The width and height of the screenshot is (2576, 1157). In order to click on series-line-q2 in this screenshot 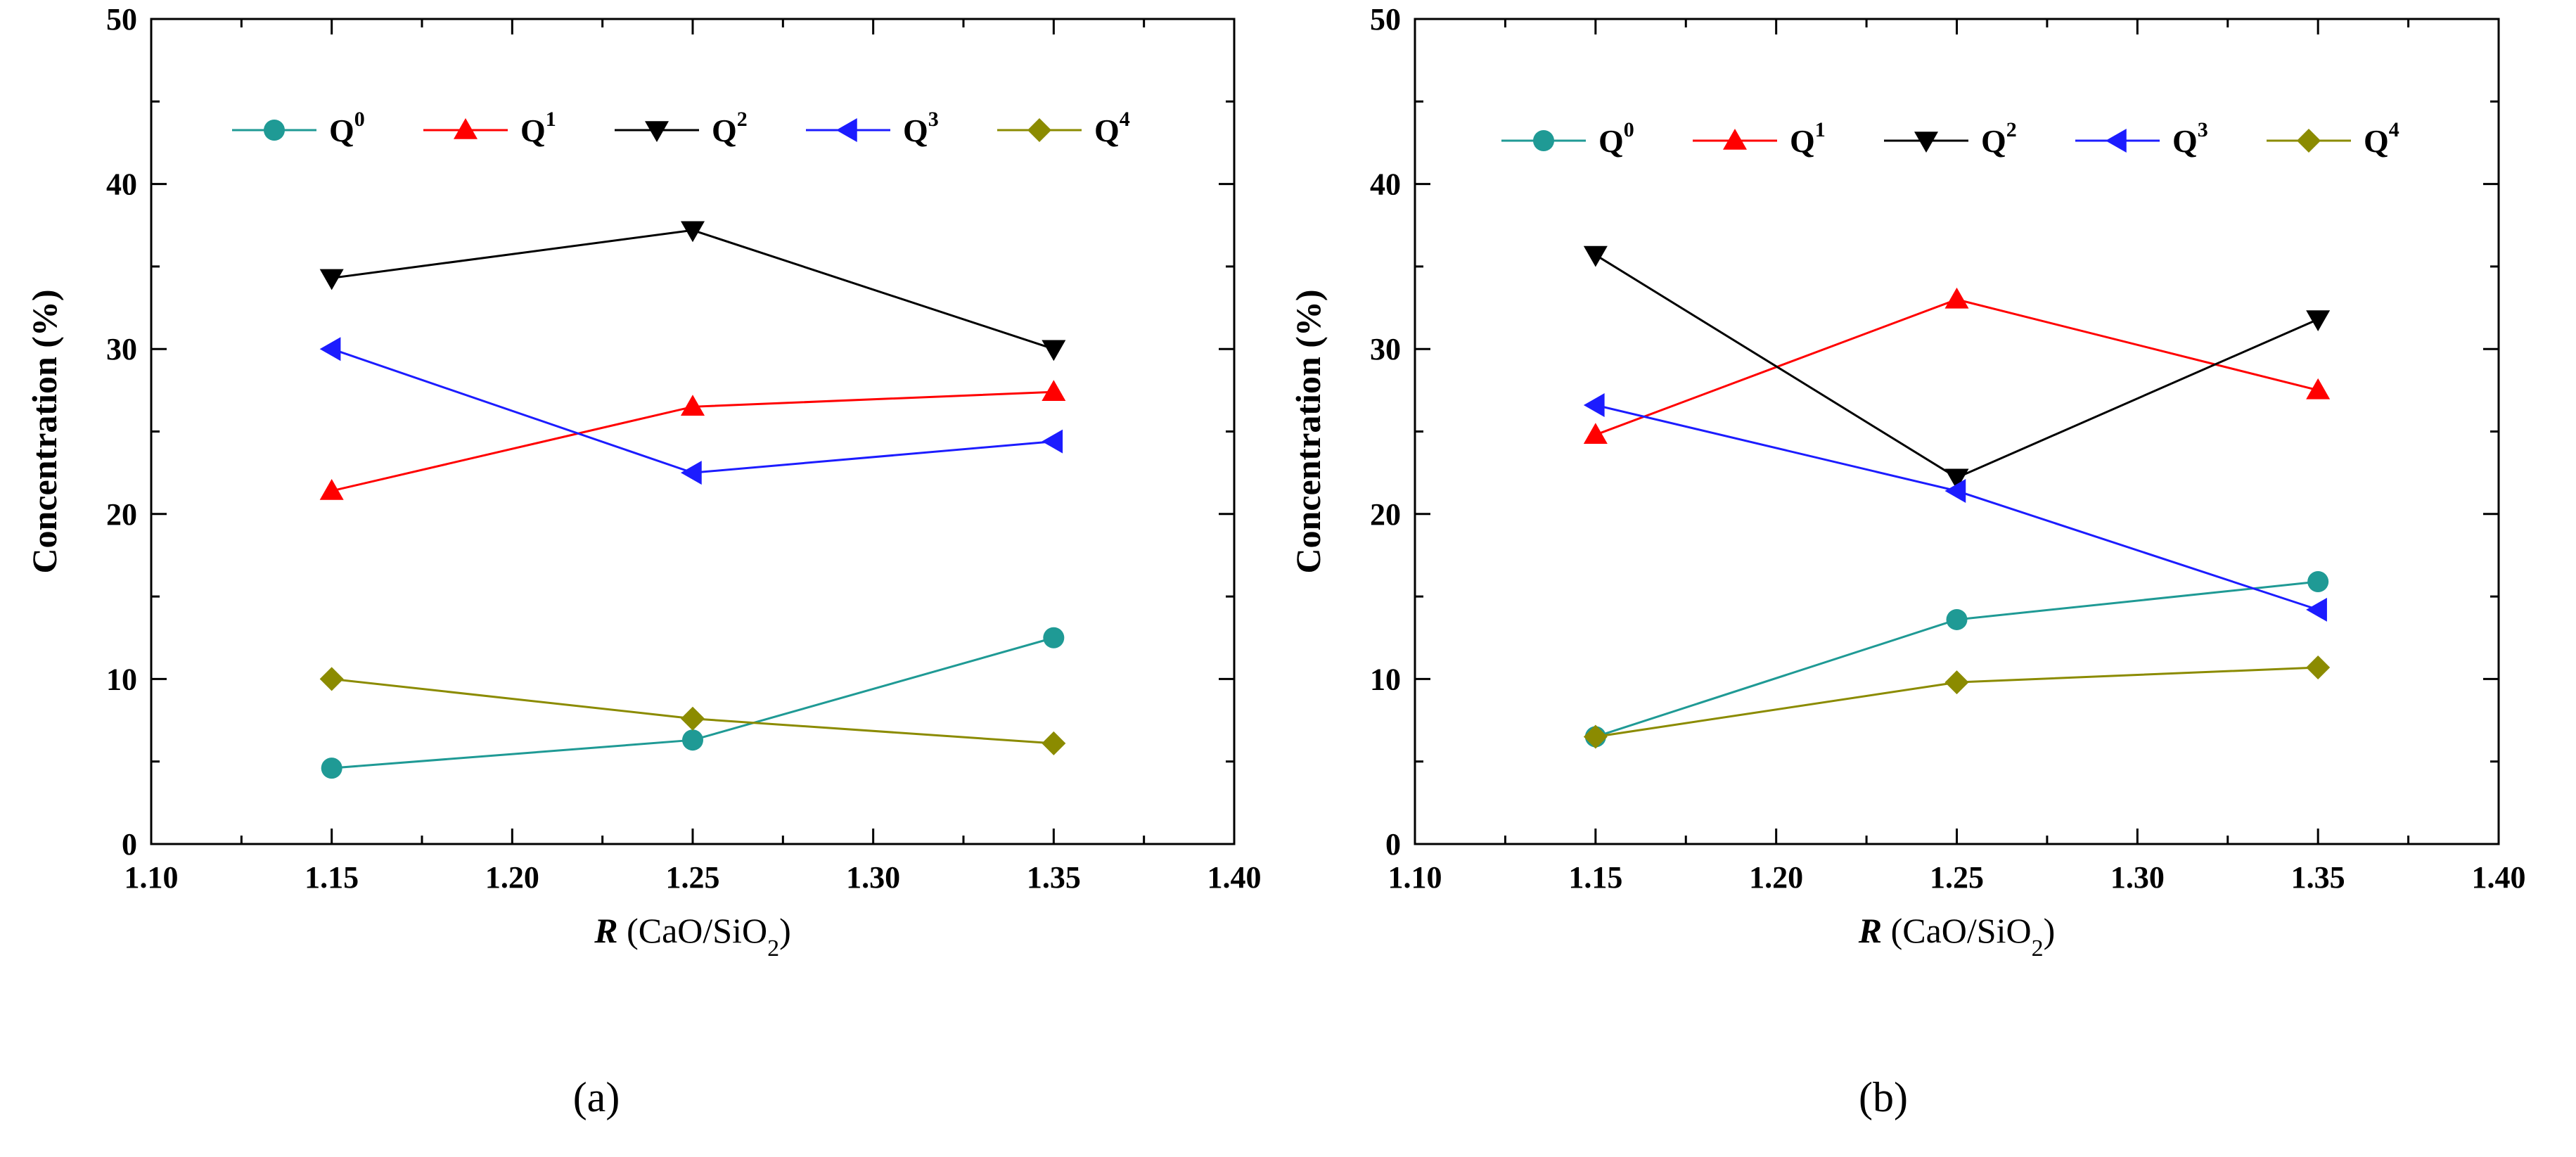, I will do `click(692, 290)`.